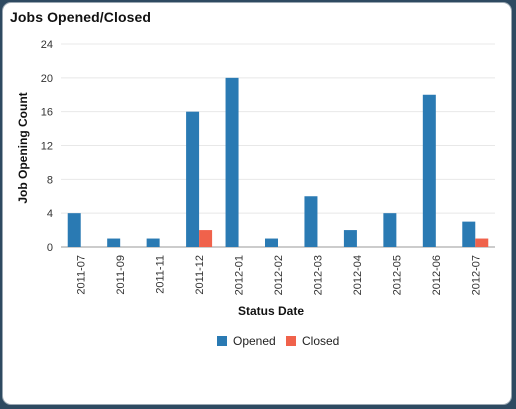  Describe the element at coordinates (240, 275) in the screenshot. I see `x-tick-label: 2012-01` at that location.